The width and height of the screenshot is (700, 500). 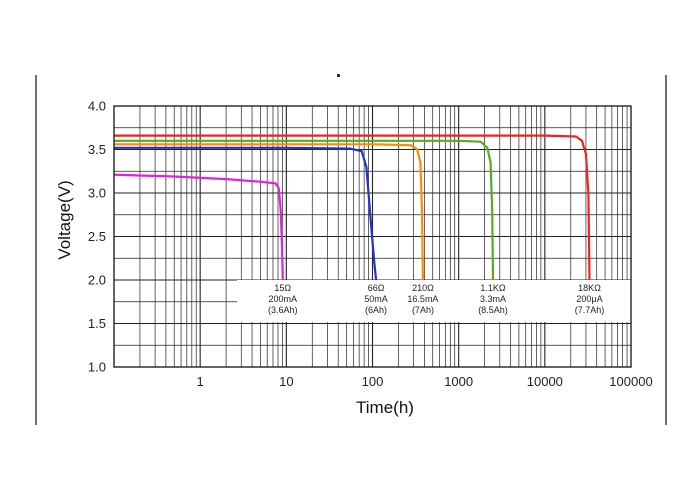 What do you see at coordinates (590, 310) in the screenshot?
I see `annotation-label: (7.7Ah)` at bounding box center [590, 310].